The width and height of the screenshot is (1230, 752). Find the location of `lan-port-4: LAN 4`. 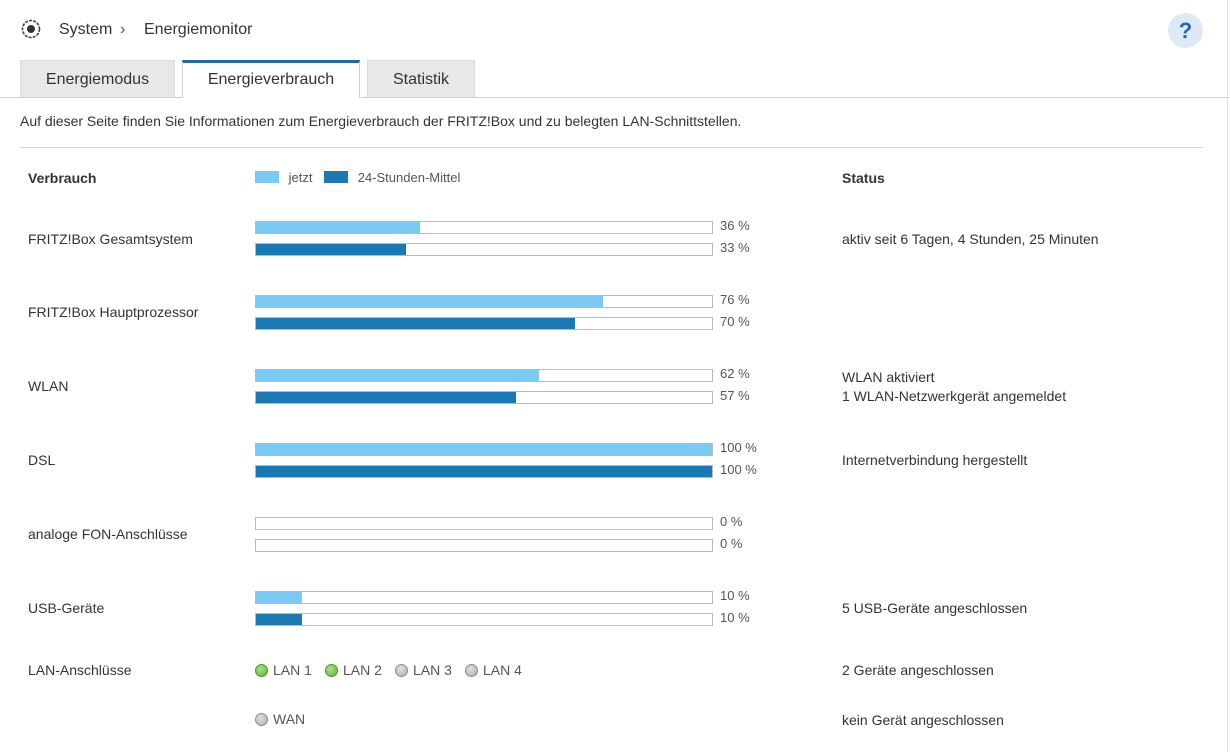

lan-port-4: LAN 4 is located at coordinates (493, 670).